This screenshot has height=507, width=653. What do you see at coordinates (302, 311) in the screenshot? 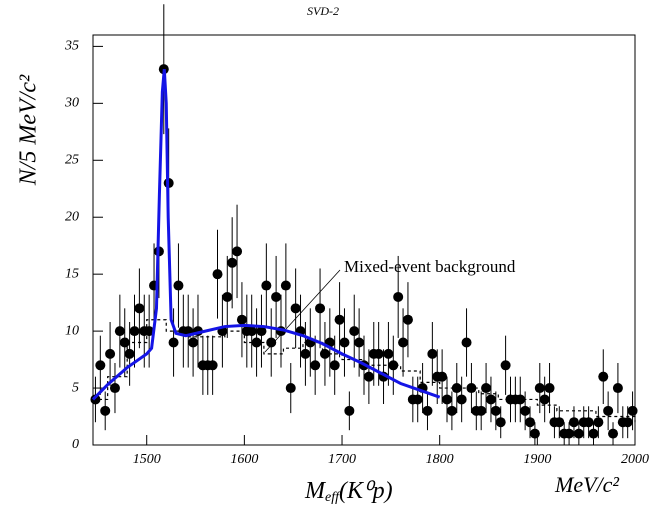
I see `annotation-line` at bounding box center [302, 311].